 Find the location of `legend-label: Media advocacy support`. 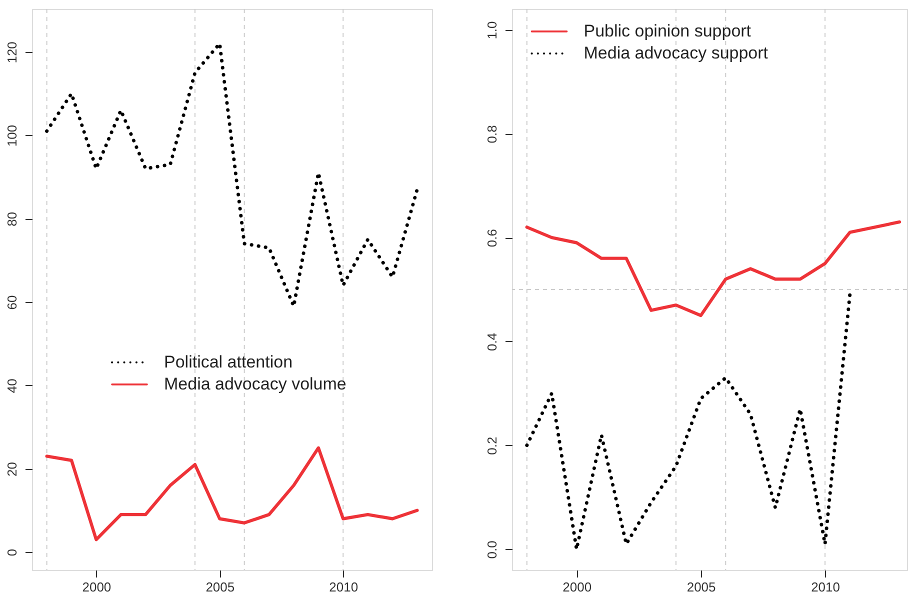

legend-label: Media advocacy support is located at coordinates (676, 52).